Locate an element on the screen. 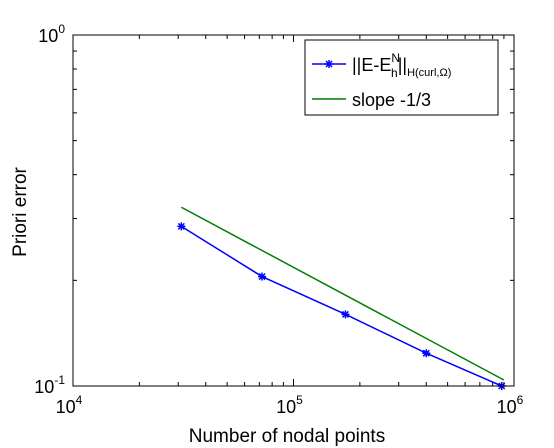 The height and width of the screenshot is (448, 554). x-tick-label-exponent: 5 is located at coordinates (299, 400).